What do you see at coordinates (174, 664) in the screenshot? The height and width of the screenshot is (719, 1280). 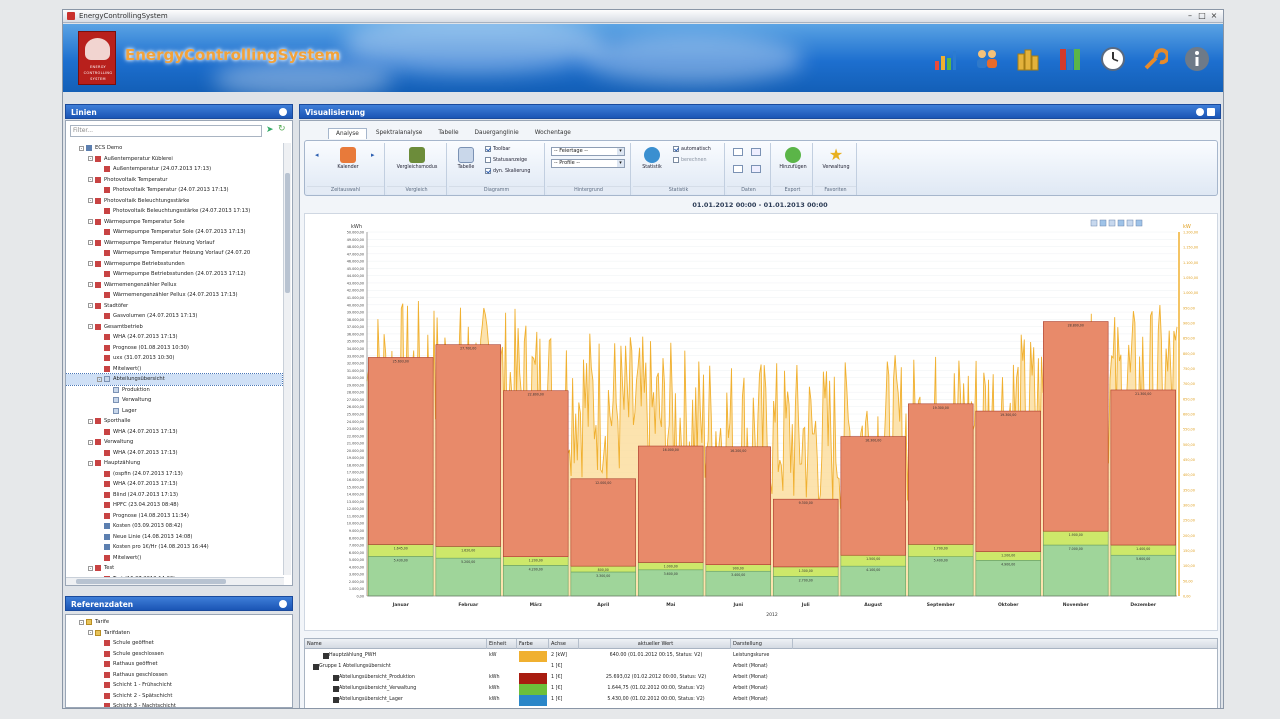 I see `referenzdaten-tree-item: Rathaus geöffnet` at bounding box center [174, 664].